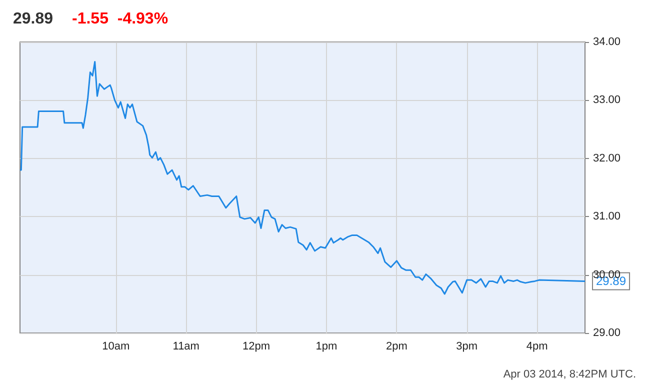 This screenshot has width=650, height=388. What do you see at coordinates (607, 216) in the screenshot?
I see `y-tick-label: 31.00` at bounding box center [607, 216].